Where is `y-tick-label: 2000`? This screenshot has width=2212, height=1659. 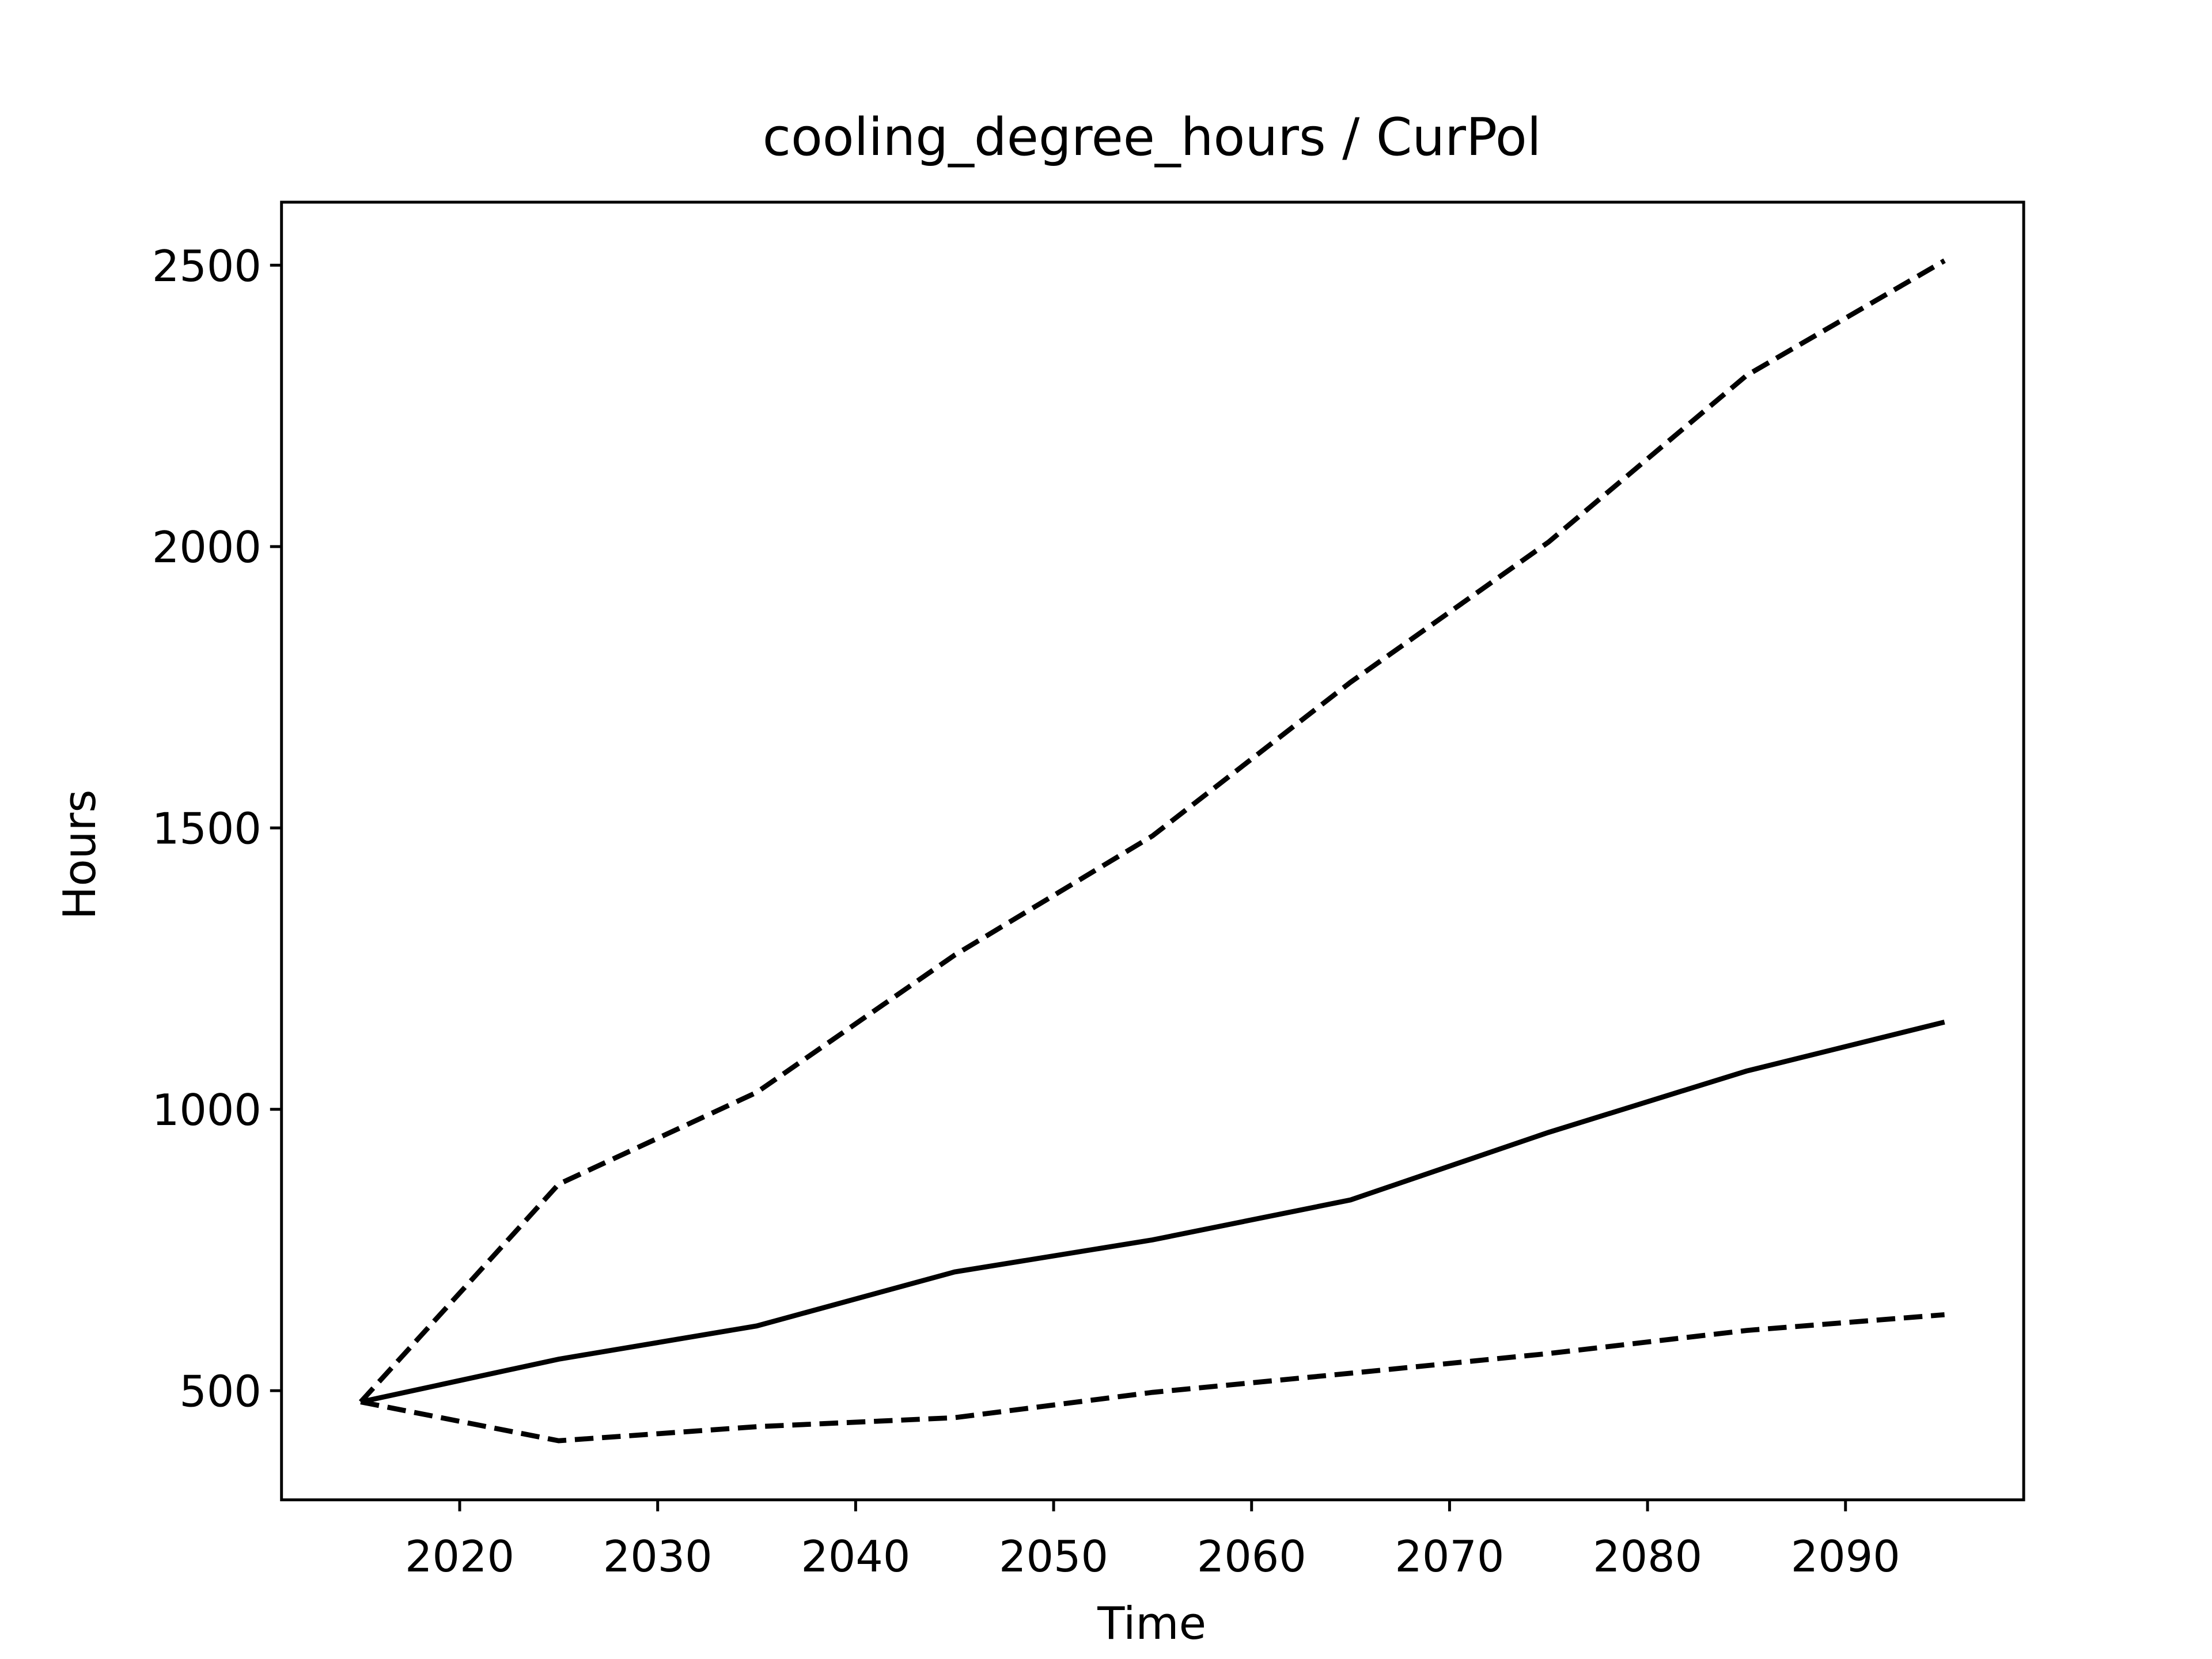 y-tick-label: 2000 is located at coordinates (207, 547).